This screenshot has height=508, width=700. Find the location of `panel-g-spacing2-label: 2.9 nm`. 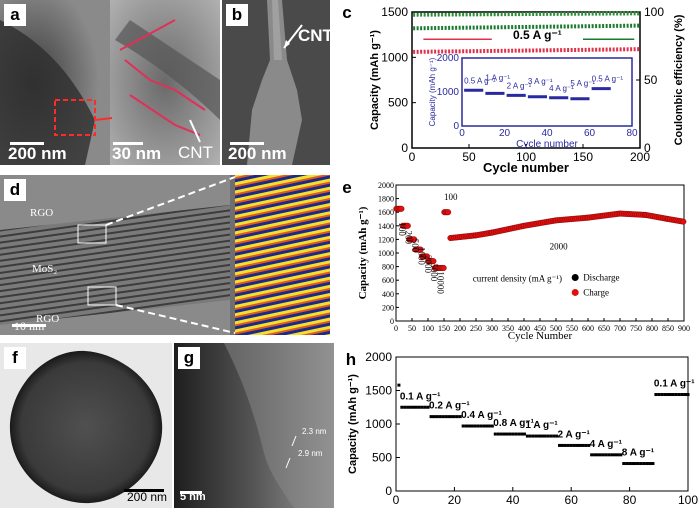

panel-g-spacing2-label: 2.9 nm is located at coordinates (310, 453).